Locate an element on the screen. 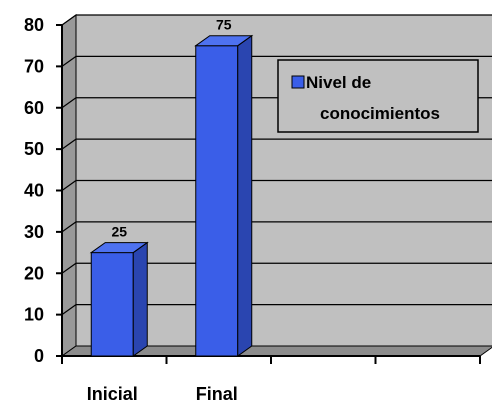 This screenshot has height=410, width=492. y-tick-label: 20 is located at coordinates (34, 273).